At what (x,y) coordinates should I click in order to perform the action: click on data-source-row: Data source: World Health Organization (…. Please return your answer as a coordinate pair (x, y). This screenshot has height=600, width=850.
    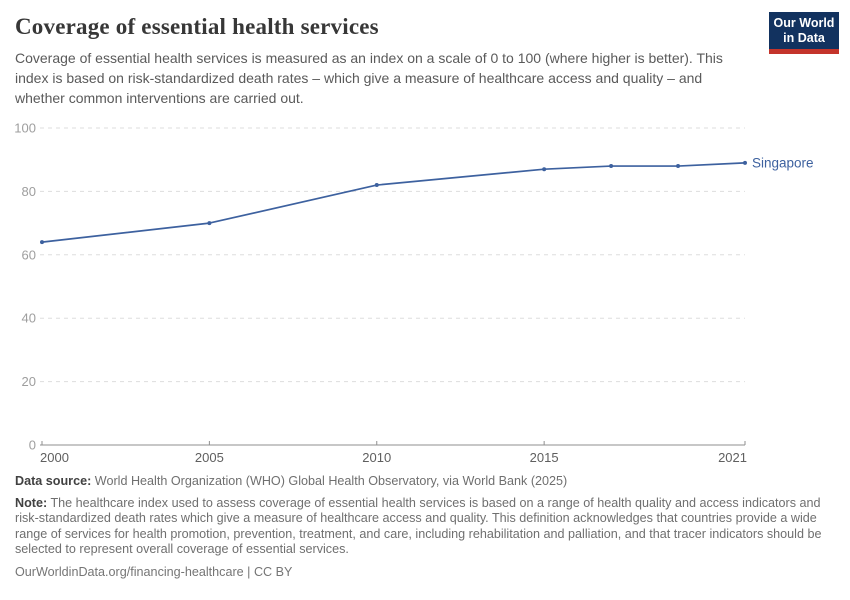
    Looking at the image, I should click on (425, 482).